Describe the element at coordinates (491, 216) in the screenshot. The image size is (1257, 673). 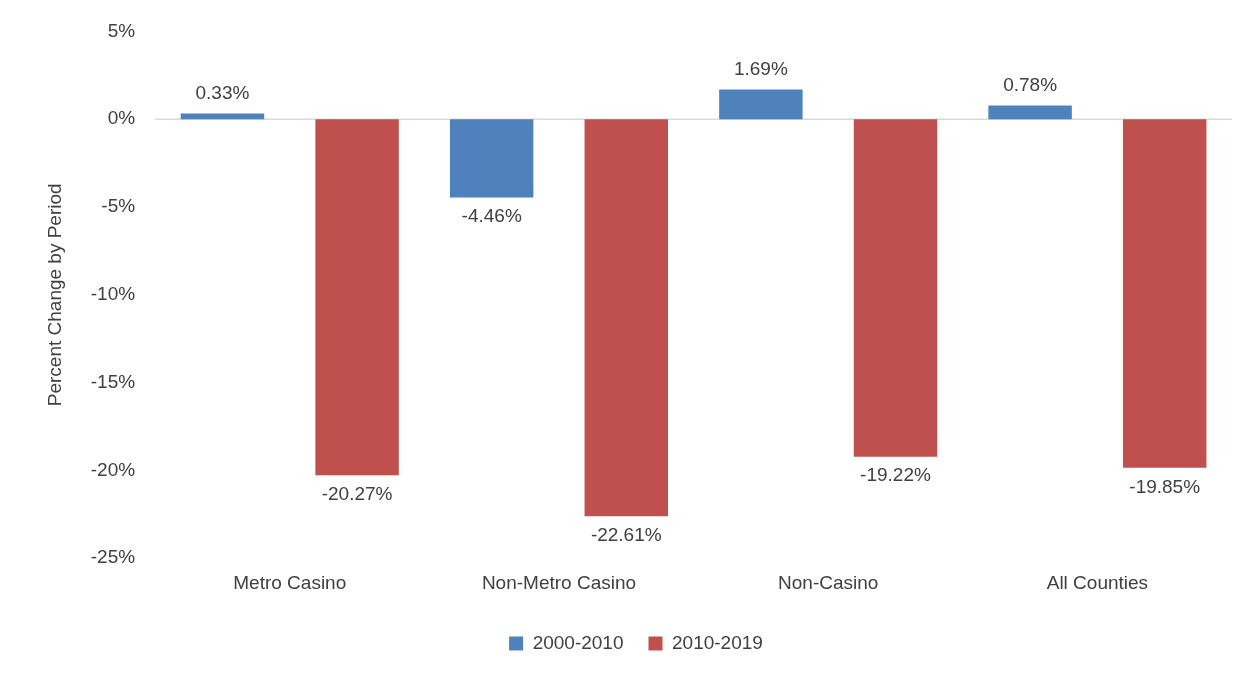
I see `data-label: -4.46%` at that location.